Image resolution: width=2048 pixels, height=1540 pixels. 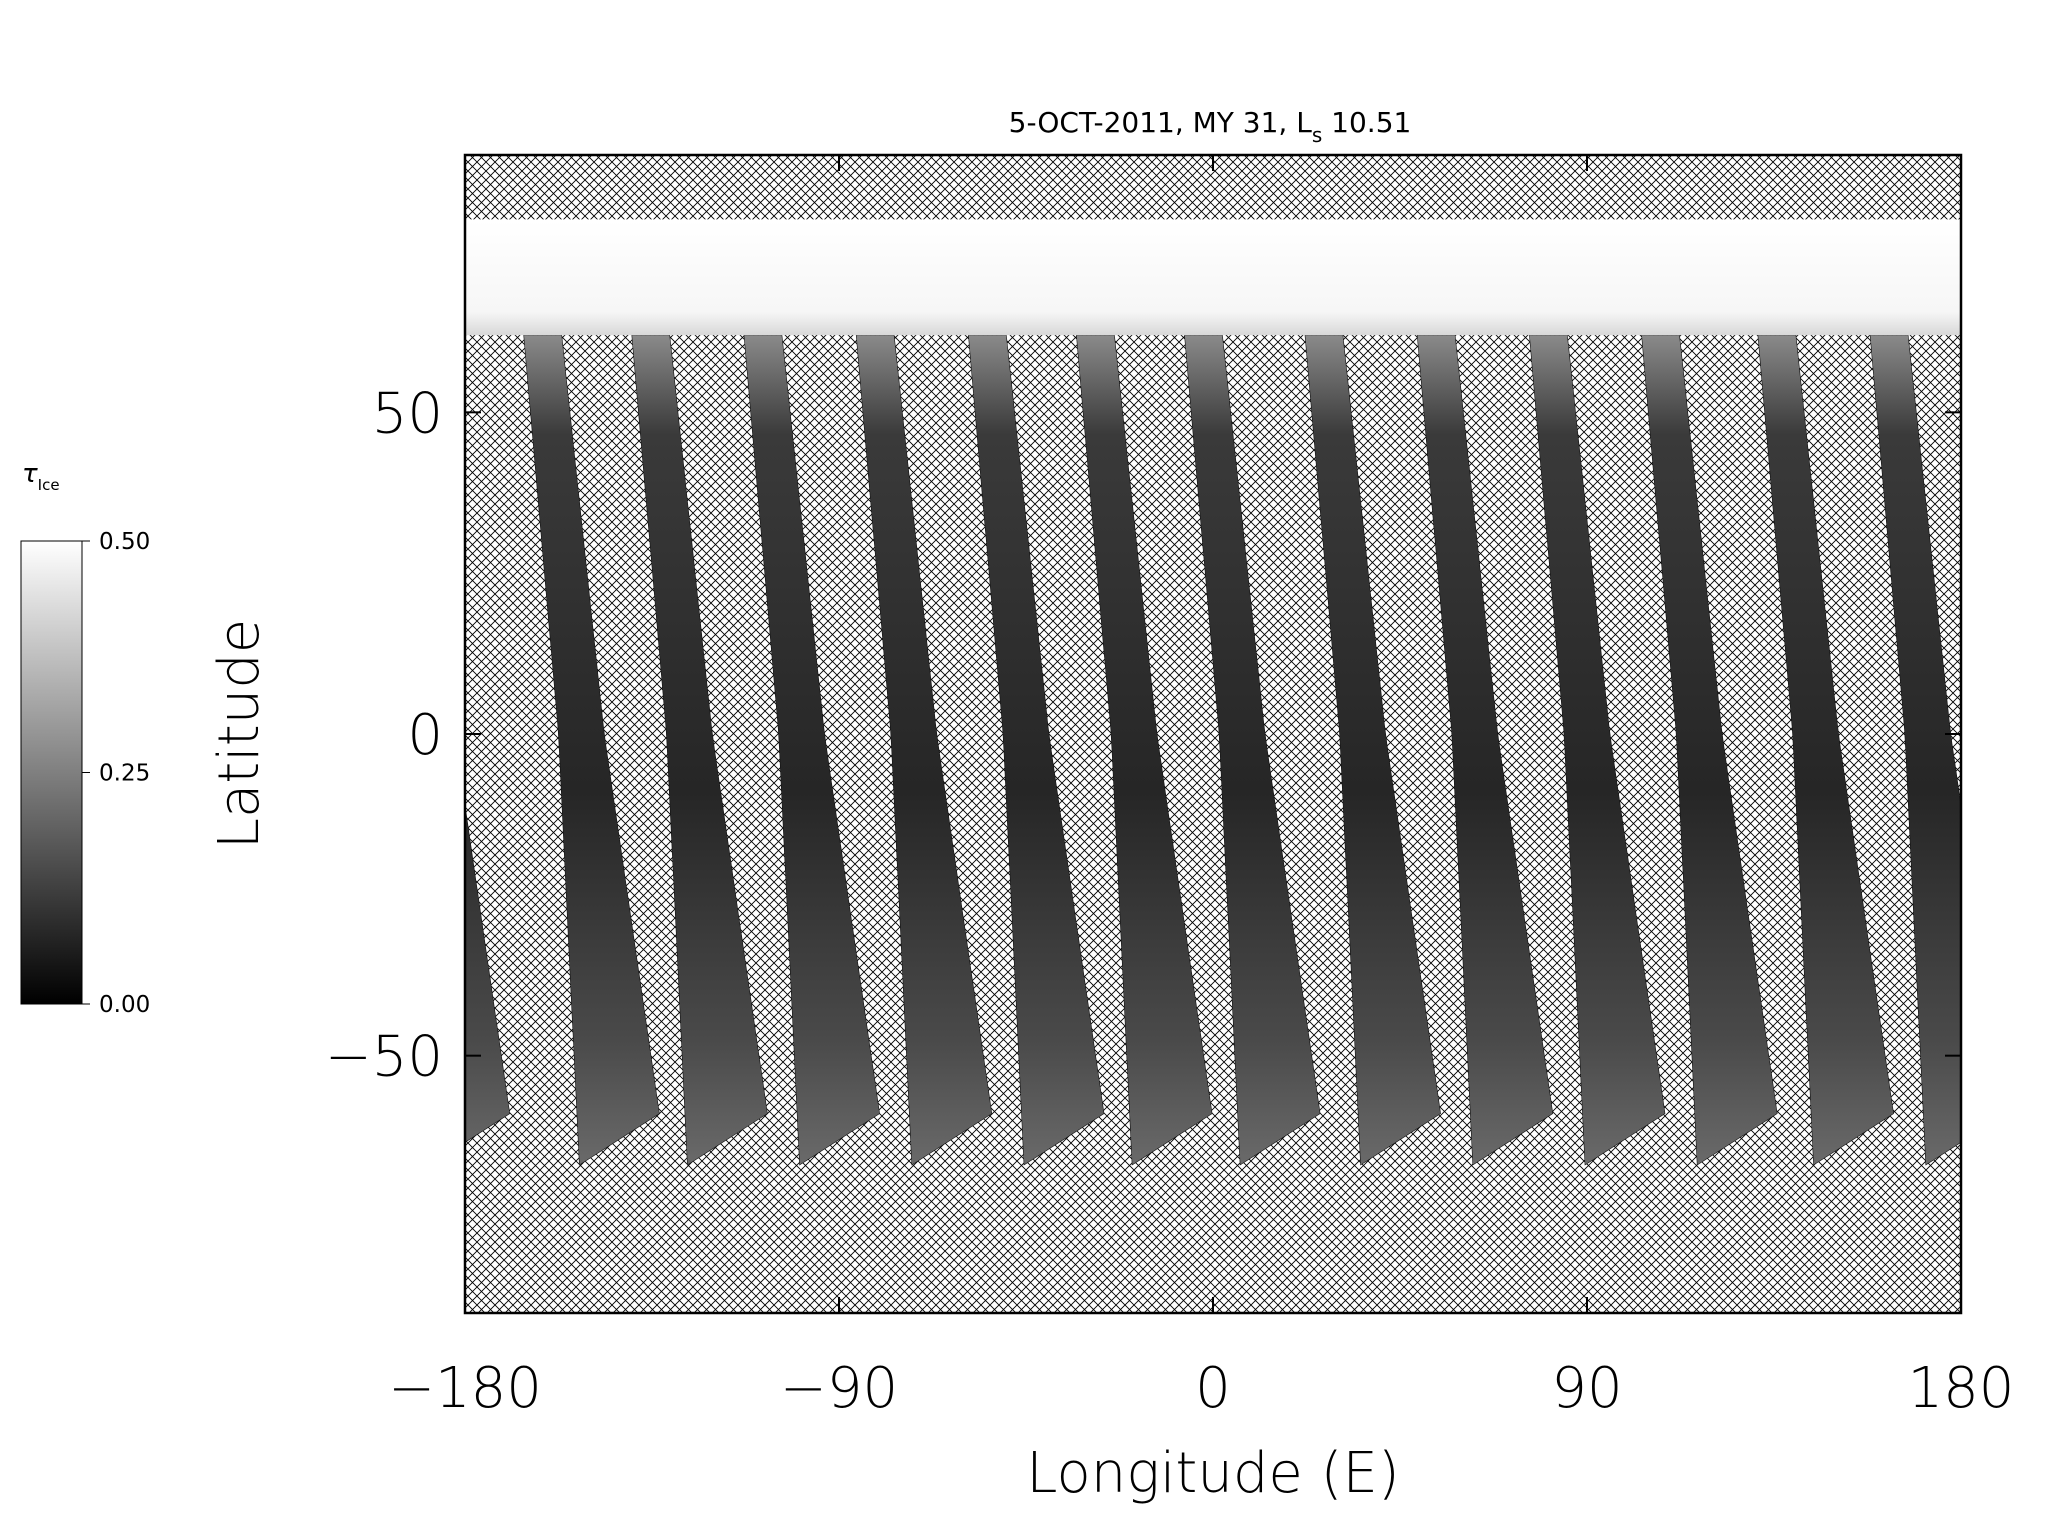 I want to click on x-tick-label: −90, so click(x=839, y=1388).